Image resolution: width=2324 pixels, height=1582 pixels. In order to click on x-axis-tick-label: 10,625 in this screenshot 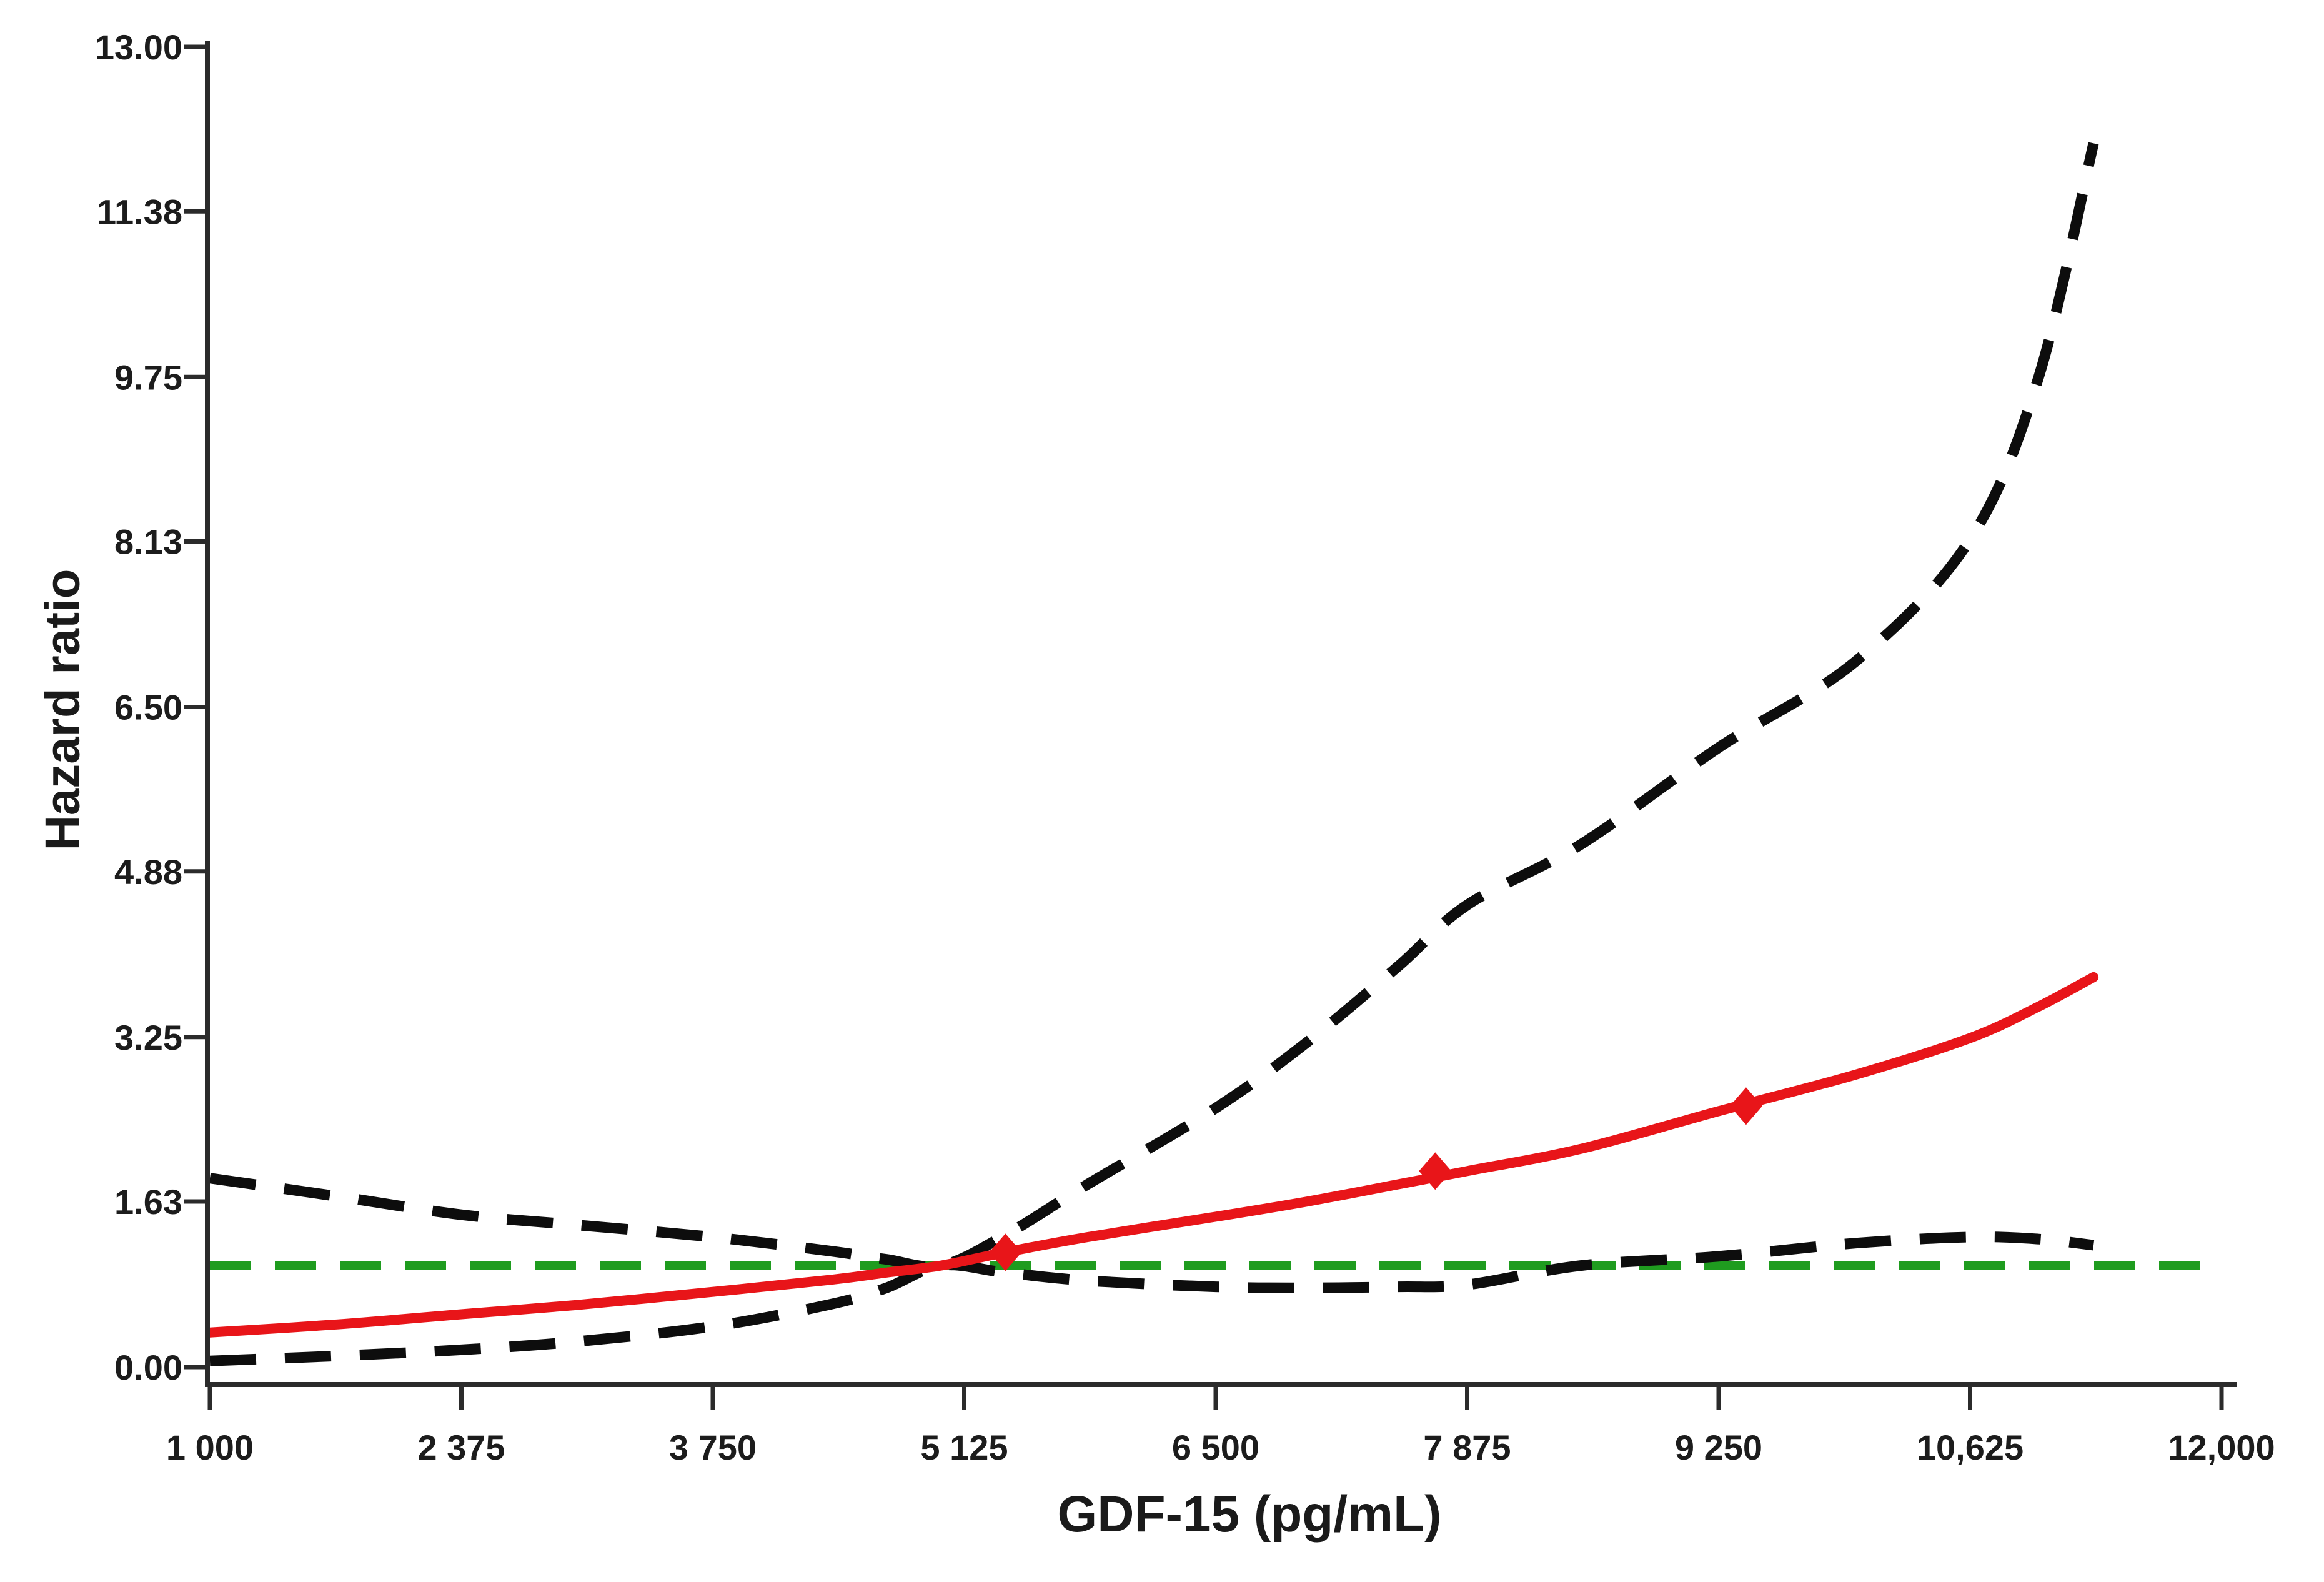, I will do `click(1971, 1447)`.